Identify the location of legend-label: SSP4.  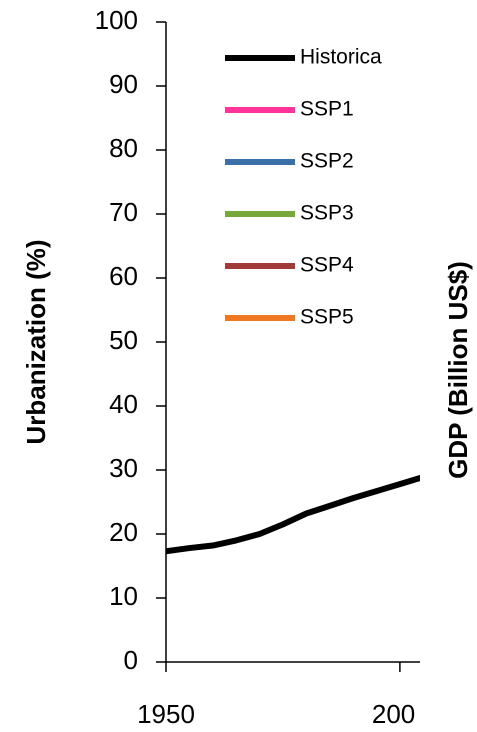
(327, 265).